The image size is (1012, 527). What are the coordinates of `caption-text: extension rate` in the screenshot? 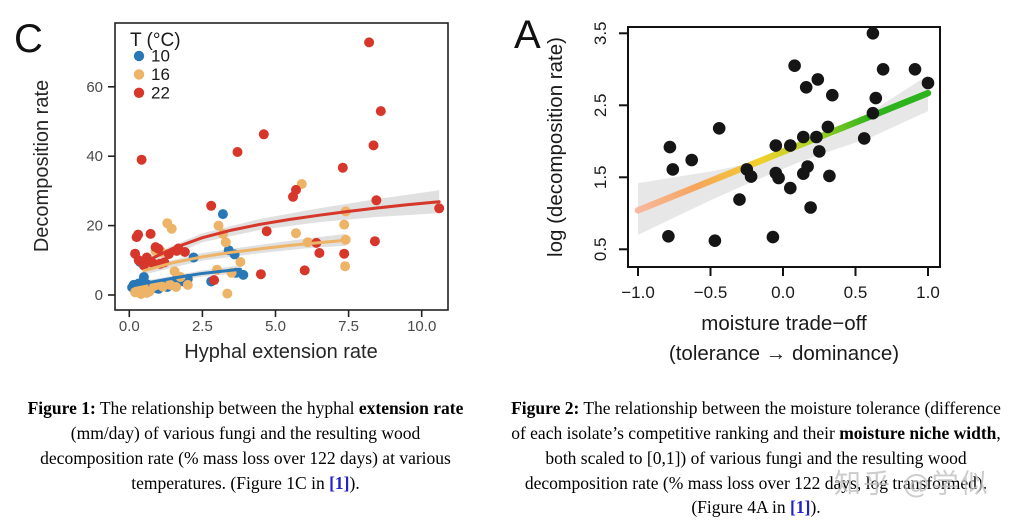 It's located at (411, 408).